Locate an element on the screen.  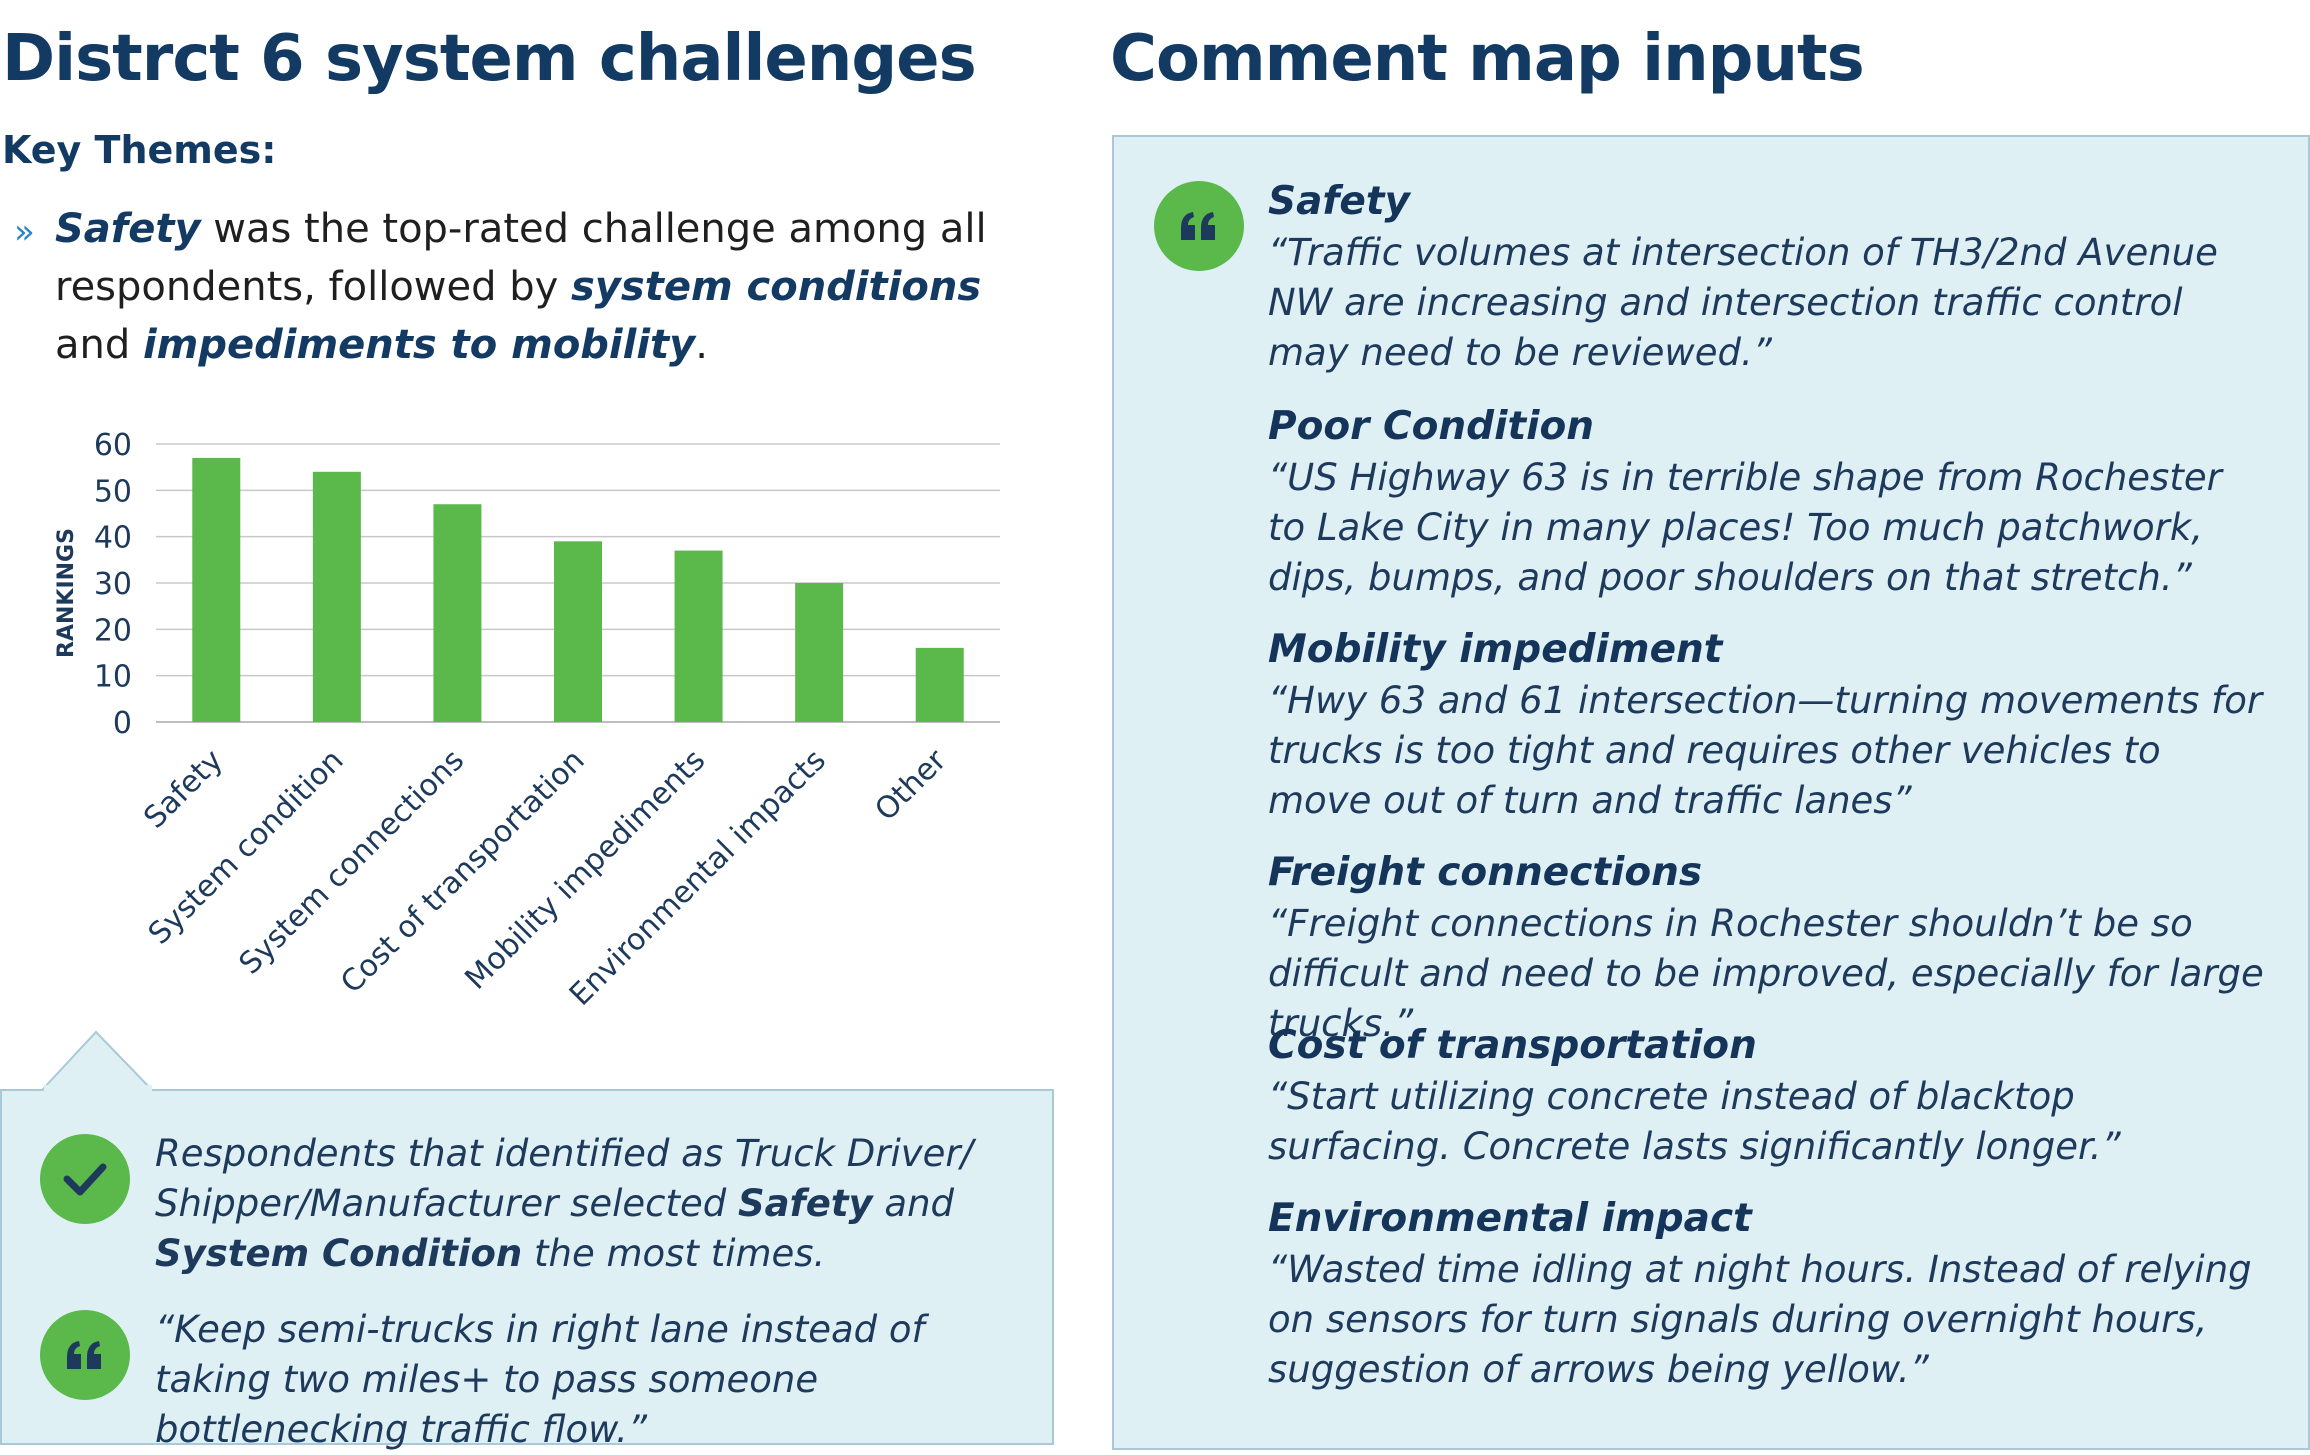
x-tick-label: Cost of transportation is located at coordinates (462, 871).